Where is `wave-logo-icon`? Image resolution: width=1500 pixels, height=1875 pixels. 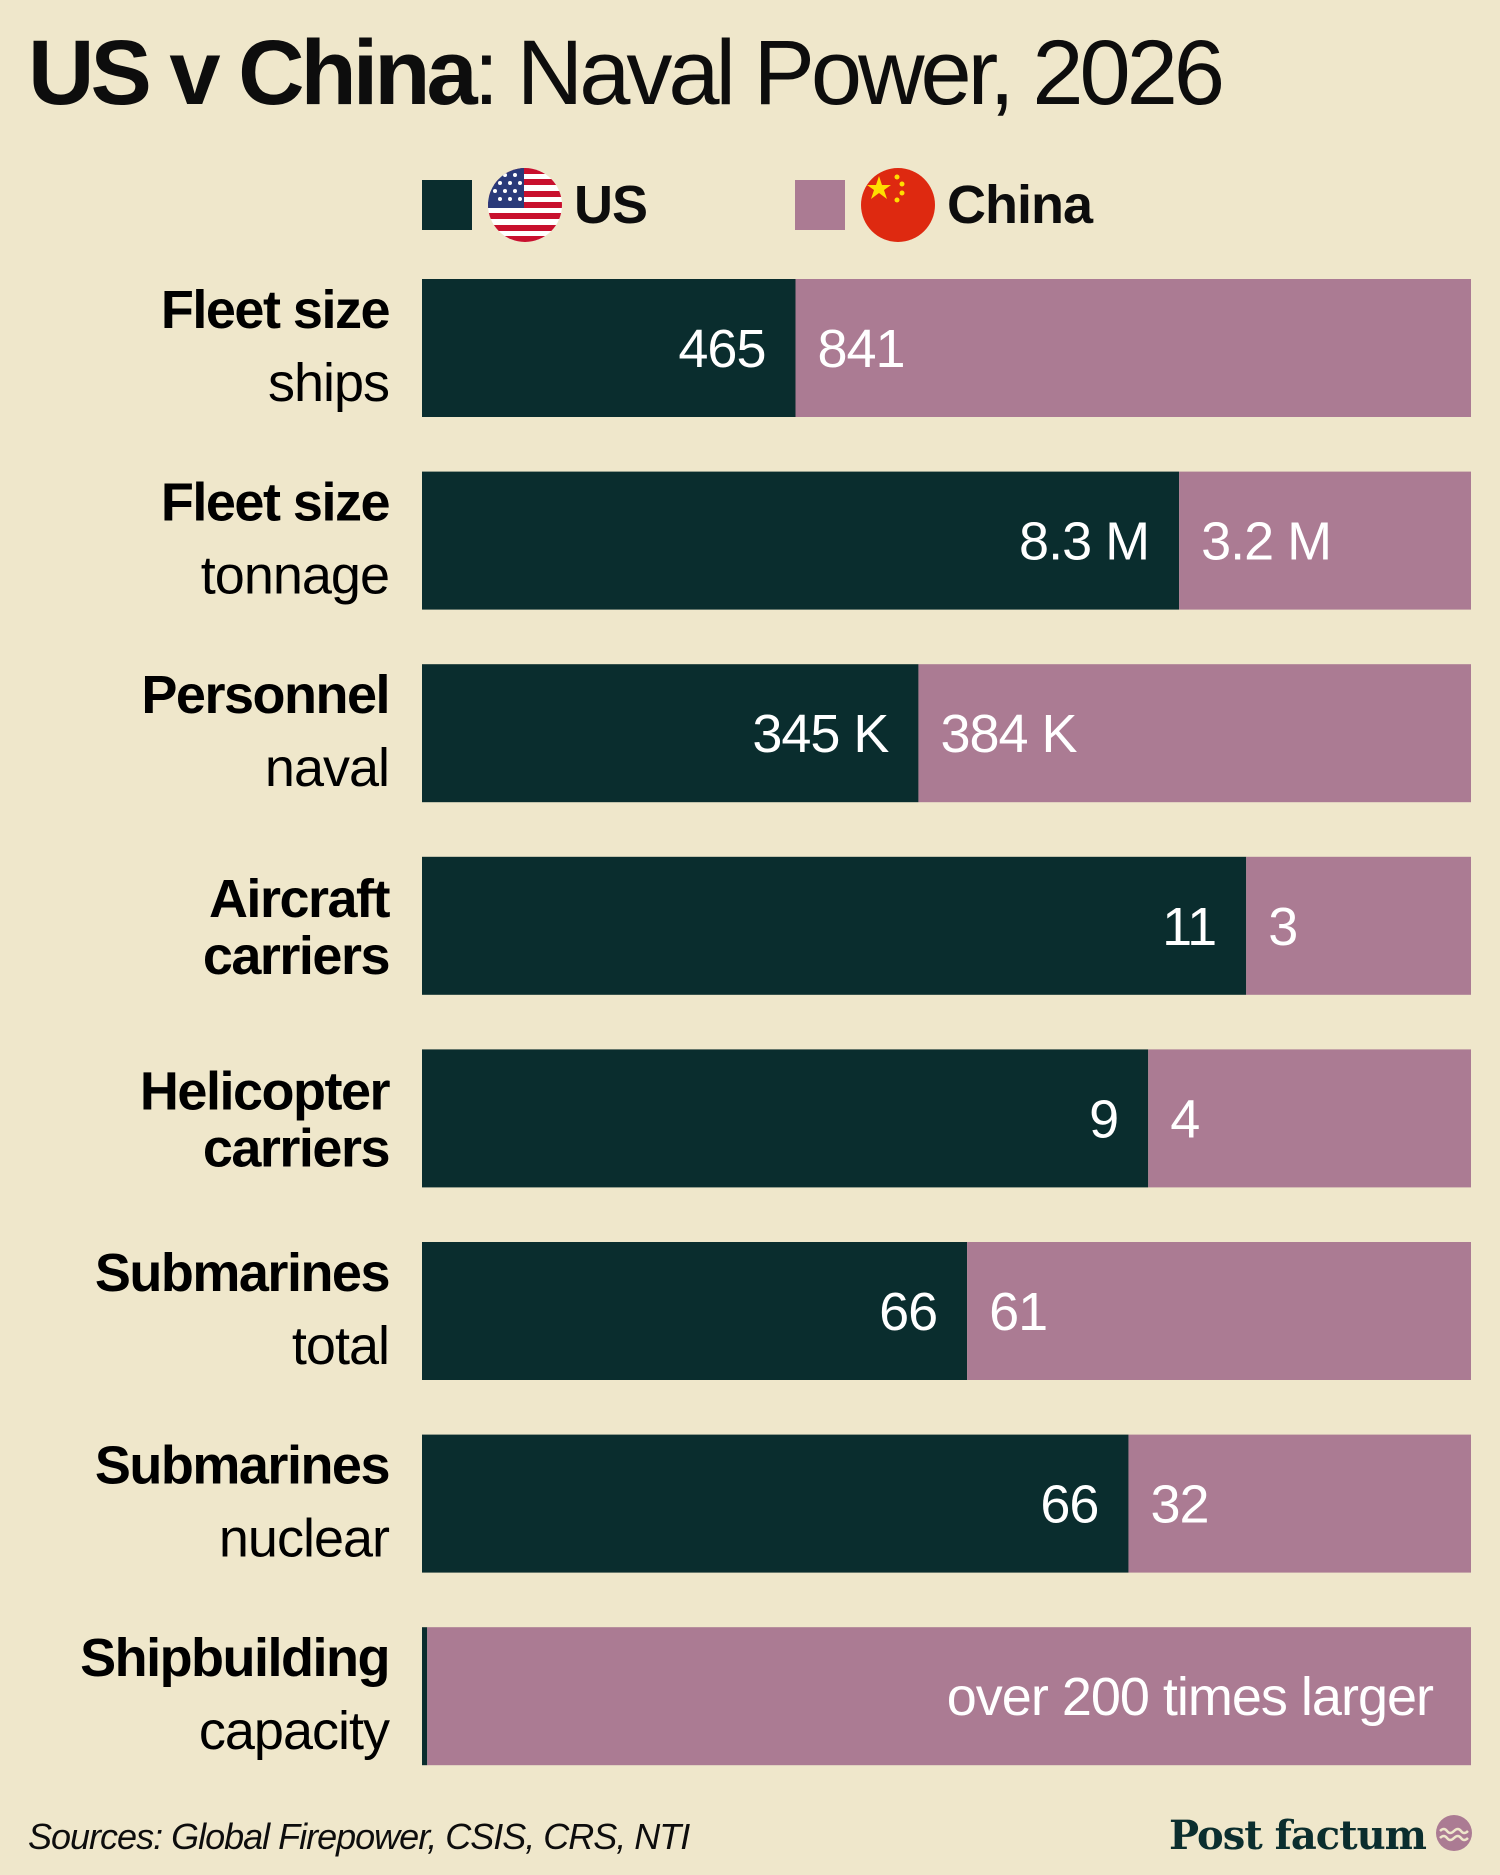 wave-logo-icon is located at coordinates (1454, 1835).